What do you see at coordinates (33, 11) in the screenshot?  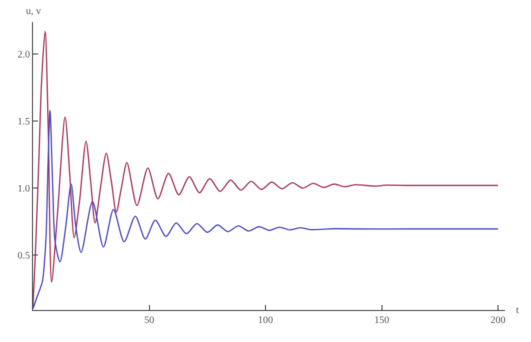 I see `y-axis-title: u, v` at bounding box center [33, 11].